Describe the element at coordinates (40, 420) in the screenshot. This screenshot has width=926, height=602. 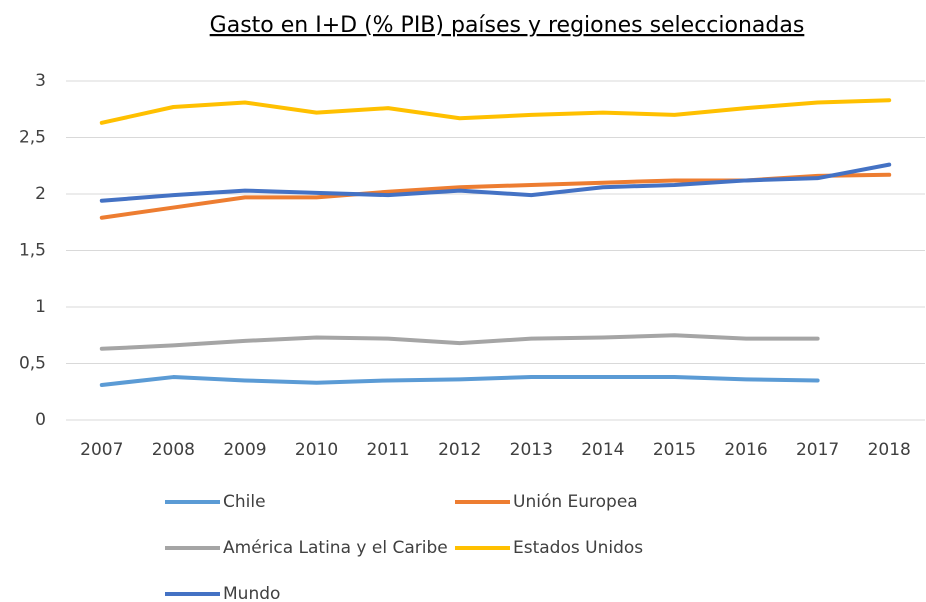
I see `y-tick-label: 0` at that location.